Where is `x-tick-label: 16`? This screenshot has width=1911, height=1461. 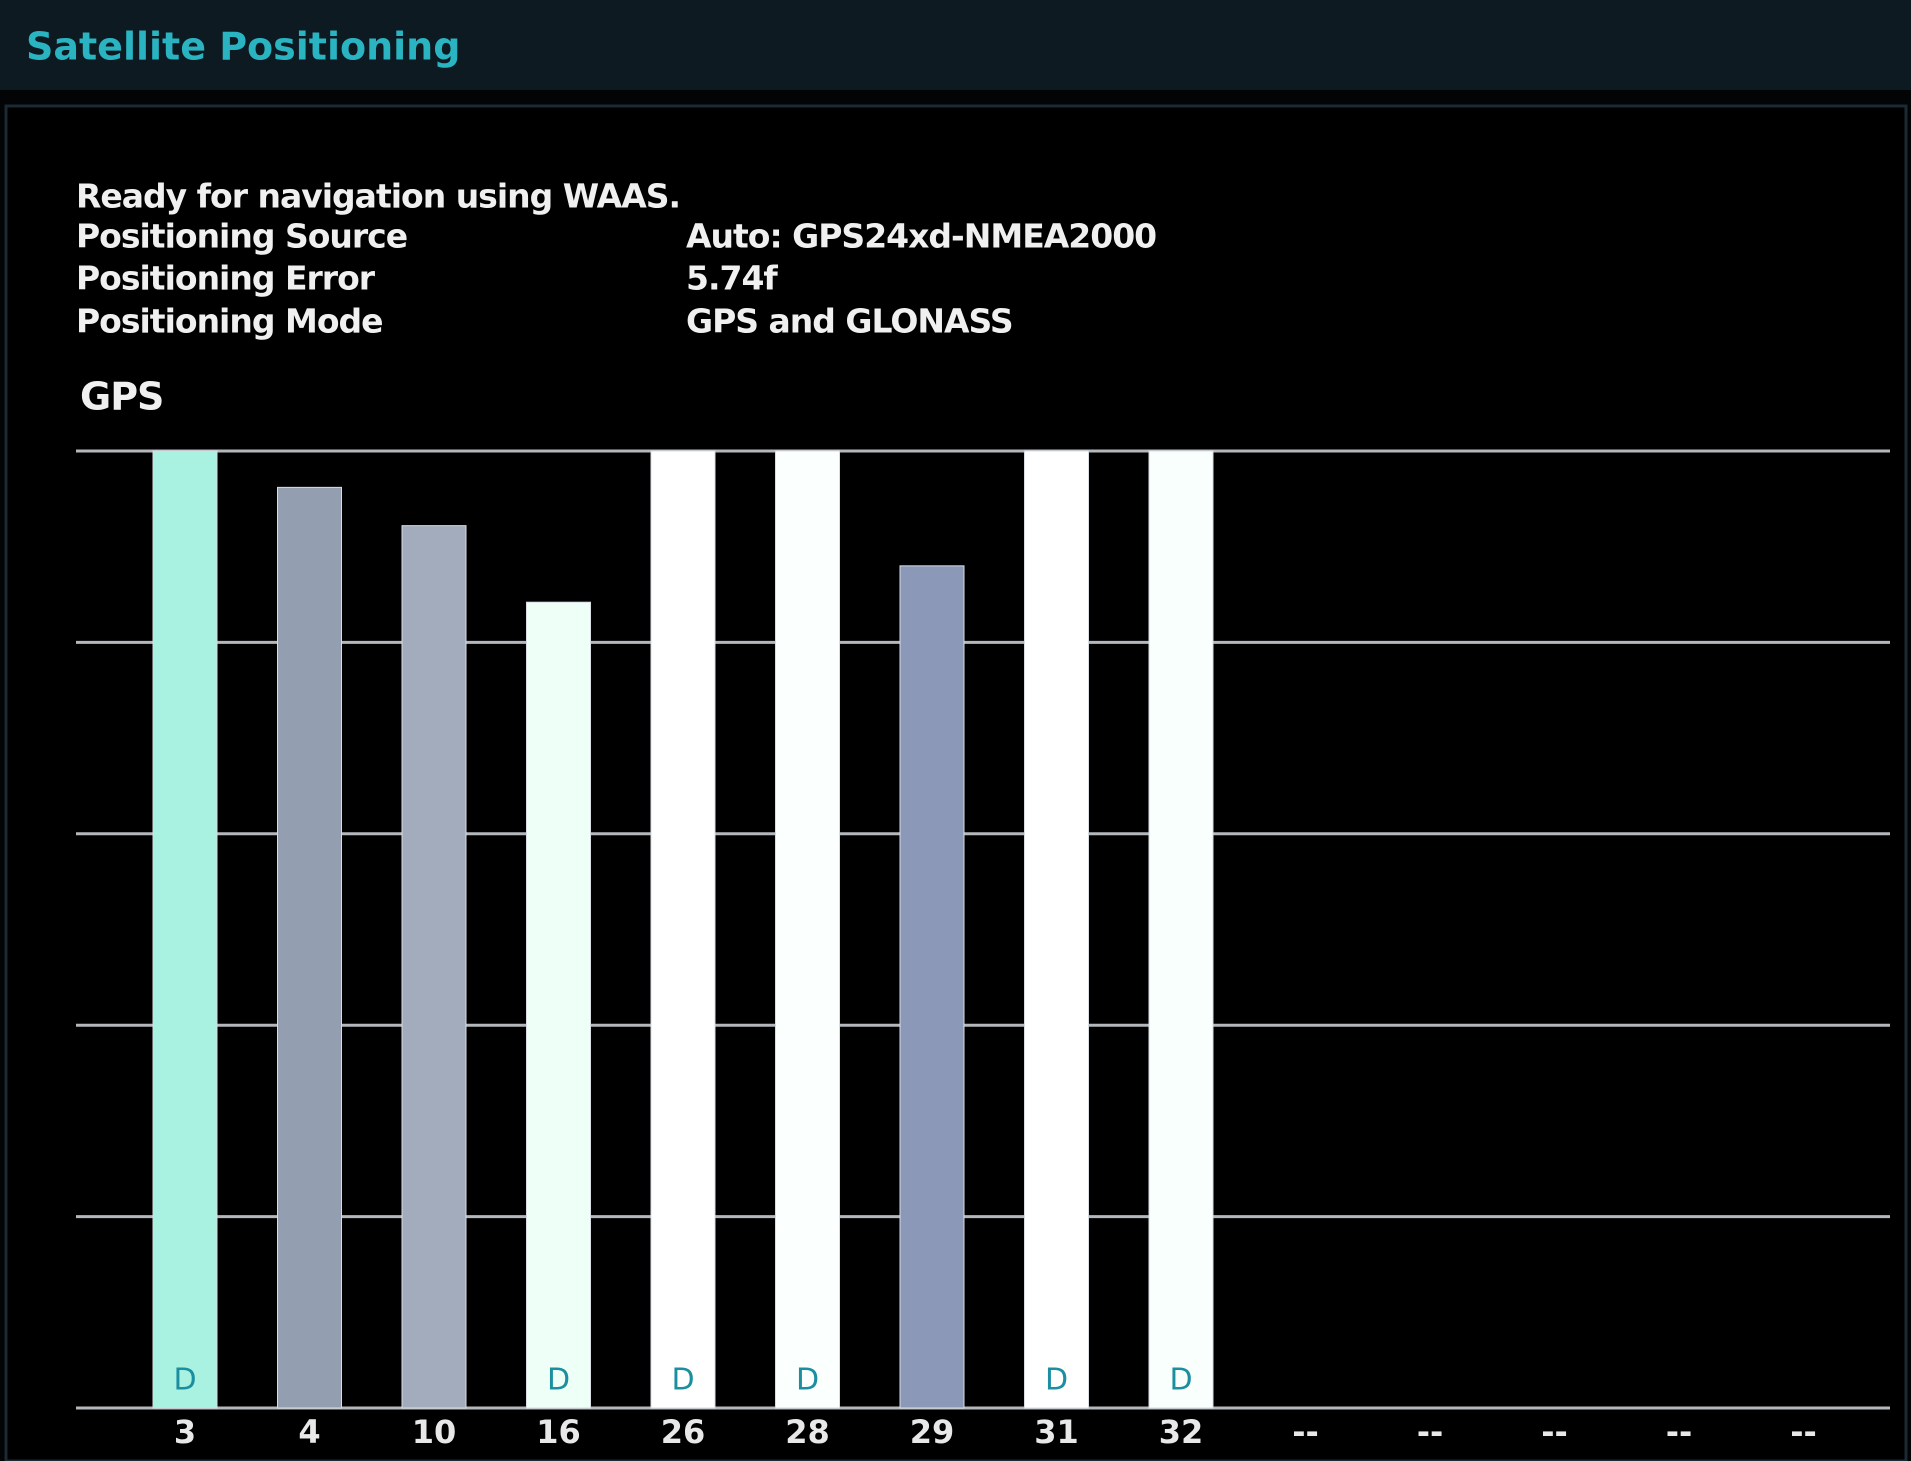 x-tick-label: 16 is located at coordinates (558, 1432).